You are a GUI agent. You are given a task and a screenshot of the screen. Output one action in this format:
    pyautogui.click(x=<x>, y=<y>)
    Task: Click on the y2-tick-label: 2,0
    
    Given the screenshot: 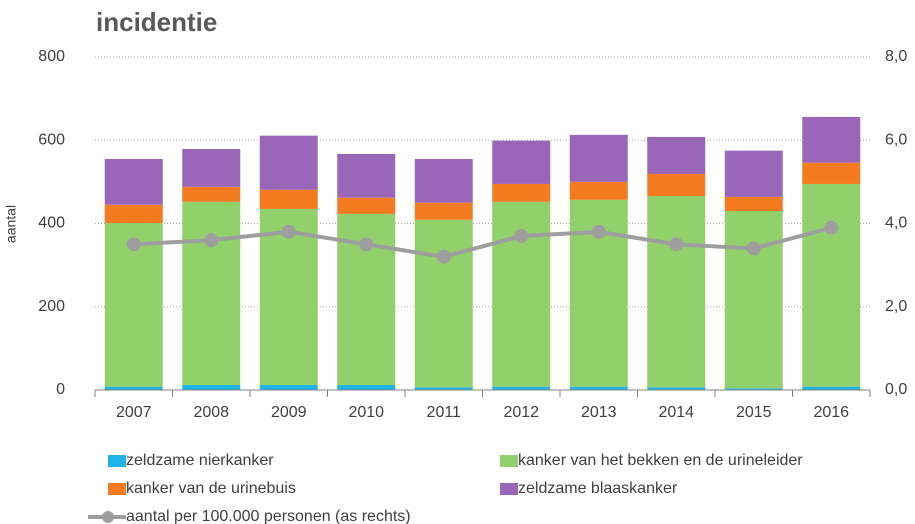 What is the action you would take?
    pyautogui.click(x=896, y=306)
    